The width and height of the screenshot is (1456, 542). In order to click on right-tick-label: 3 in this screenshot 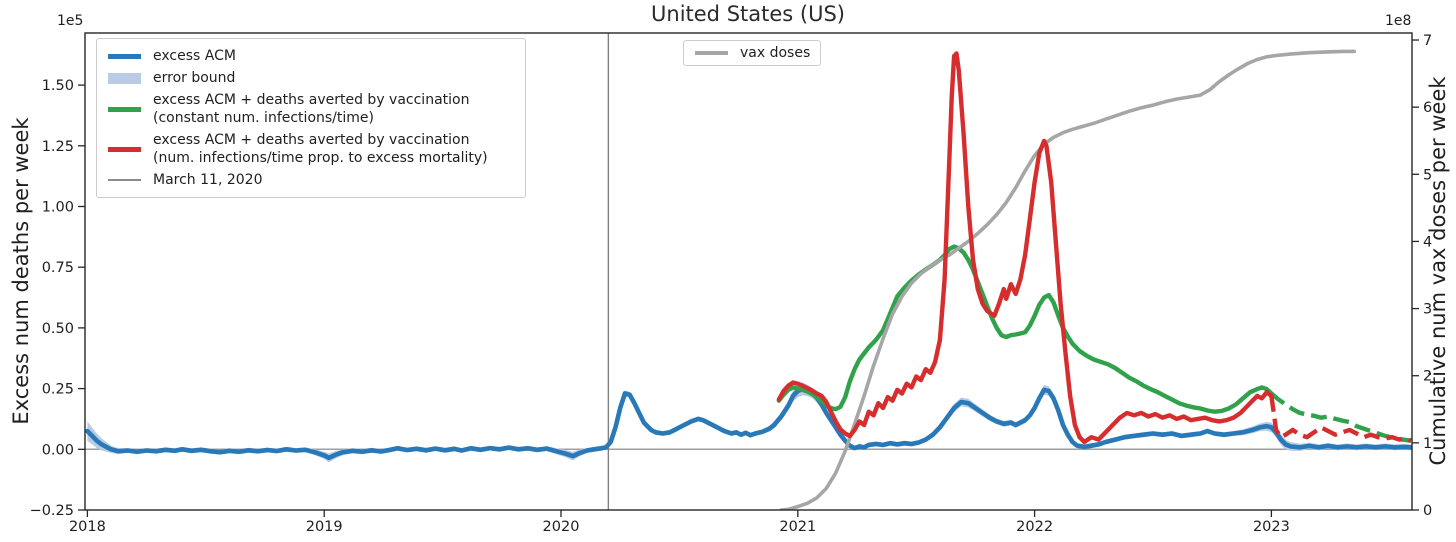, I will do `click(1427, 310)`.